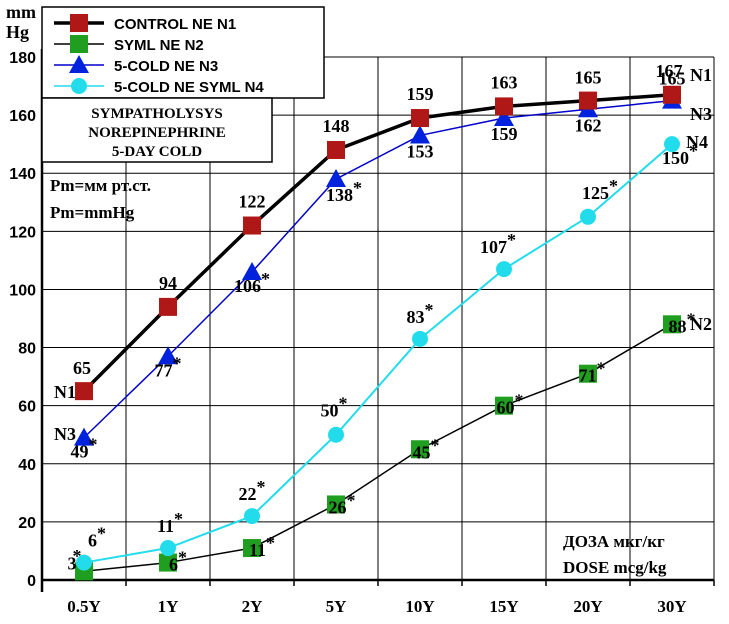 This screenshot has height=624, width=729. What do you see at coordinates (336, 126) in the screenshot?
I see `data-label-N1-5Y: 148` at bounding box center [336, 126].